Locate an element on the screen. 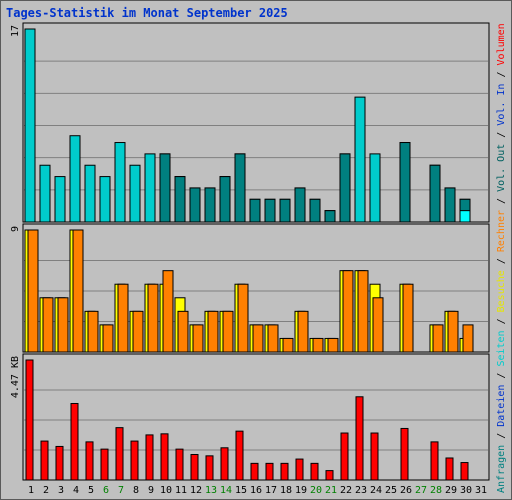  legend-entry-8: Rechner is located at coordinates (501, 231).